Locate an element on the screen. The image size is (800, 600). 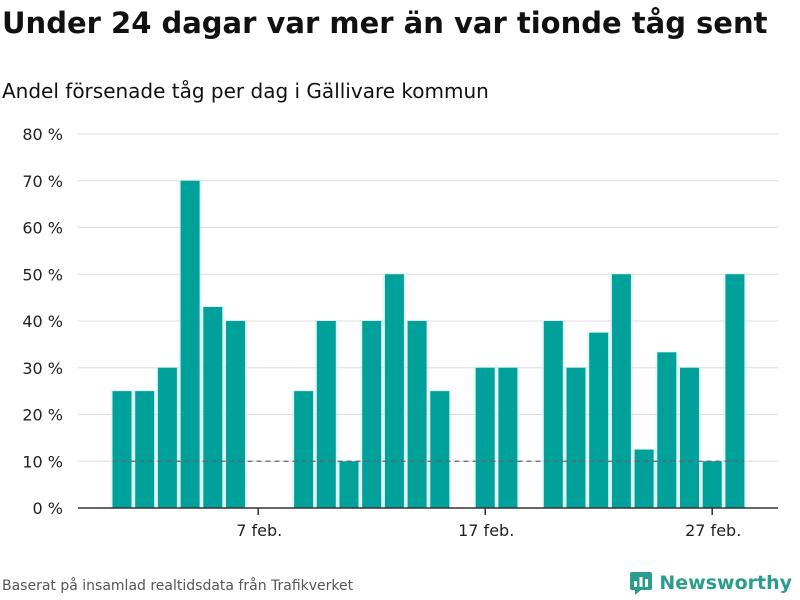
brand-name: Newsworthy is located at coordinates (725, 583).